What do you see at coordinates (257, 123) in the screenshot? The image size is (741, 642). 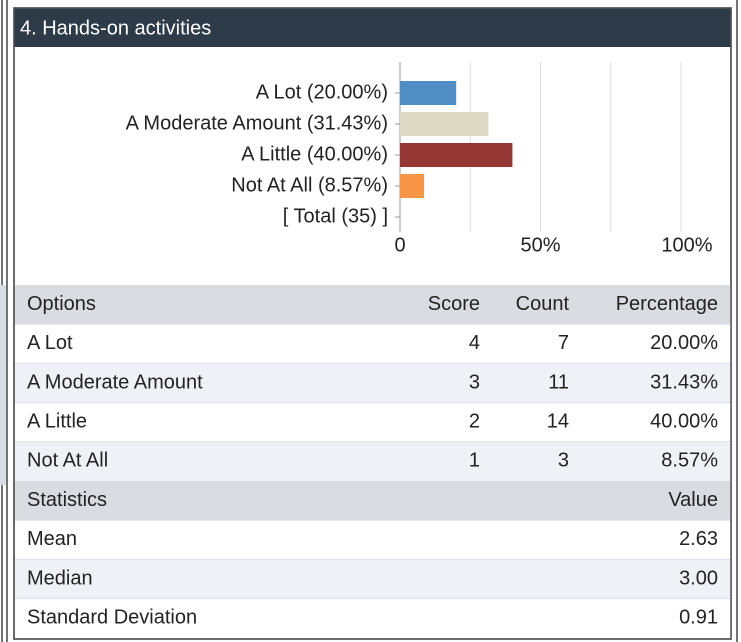 I see `y-tick-label: A Moderate Amount (31.43%)` at bounding box center [257, 123].